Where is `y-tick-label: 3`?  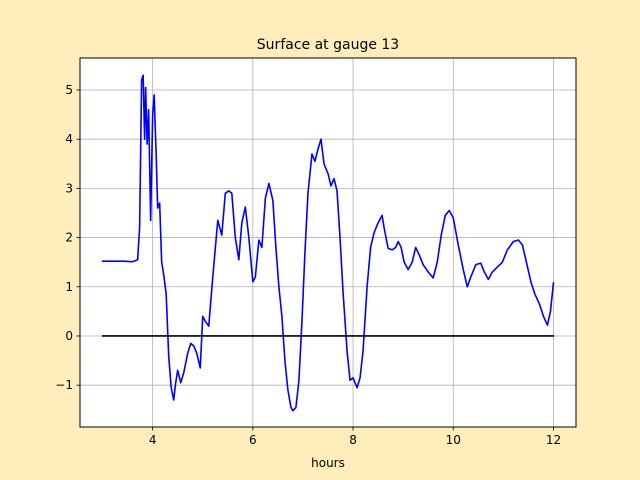 y-tick-label: 3 is located at coordinates (69, 188).